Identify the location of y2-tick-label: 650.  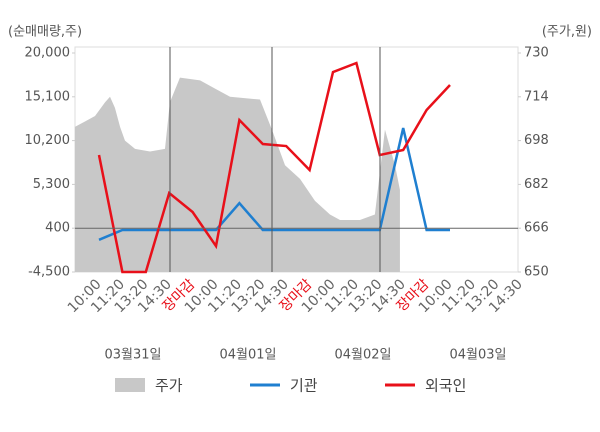
(536, 272).